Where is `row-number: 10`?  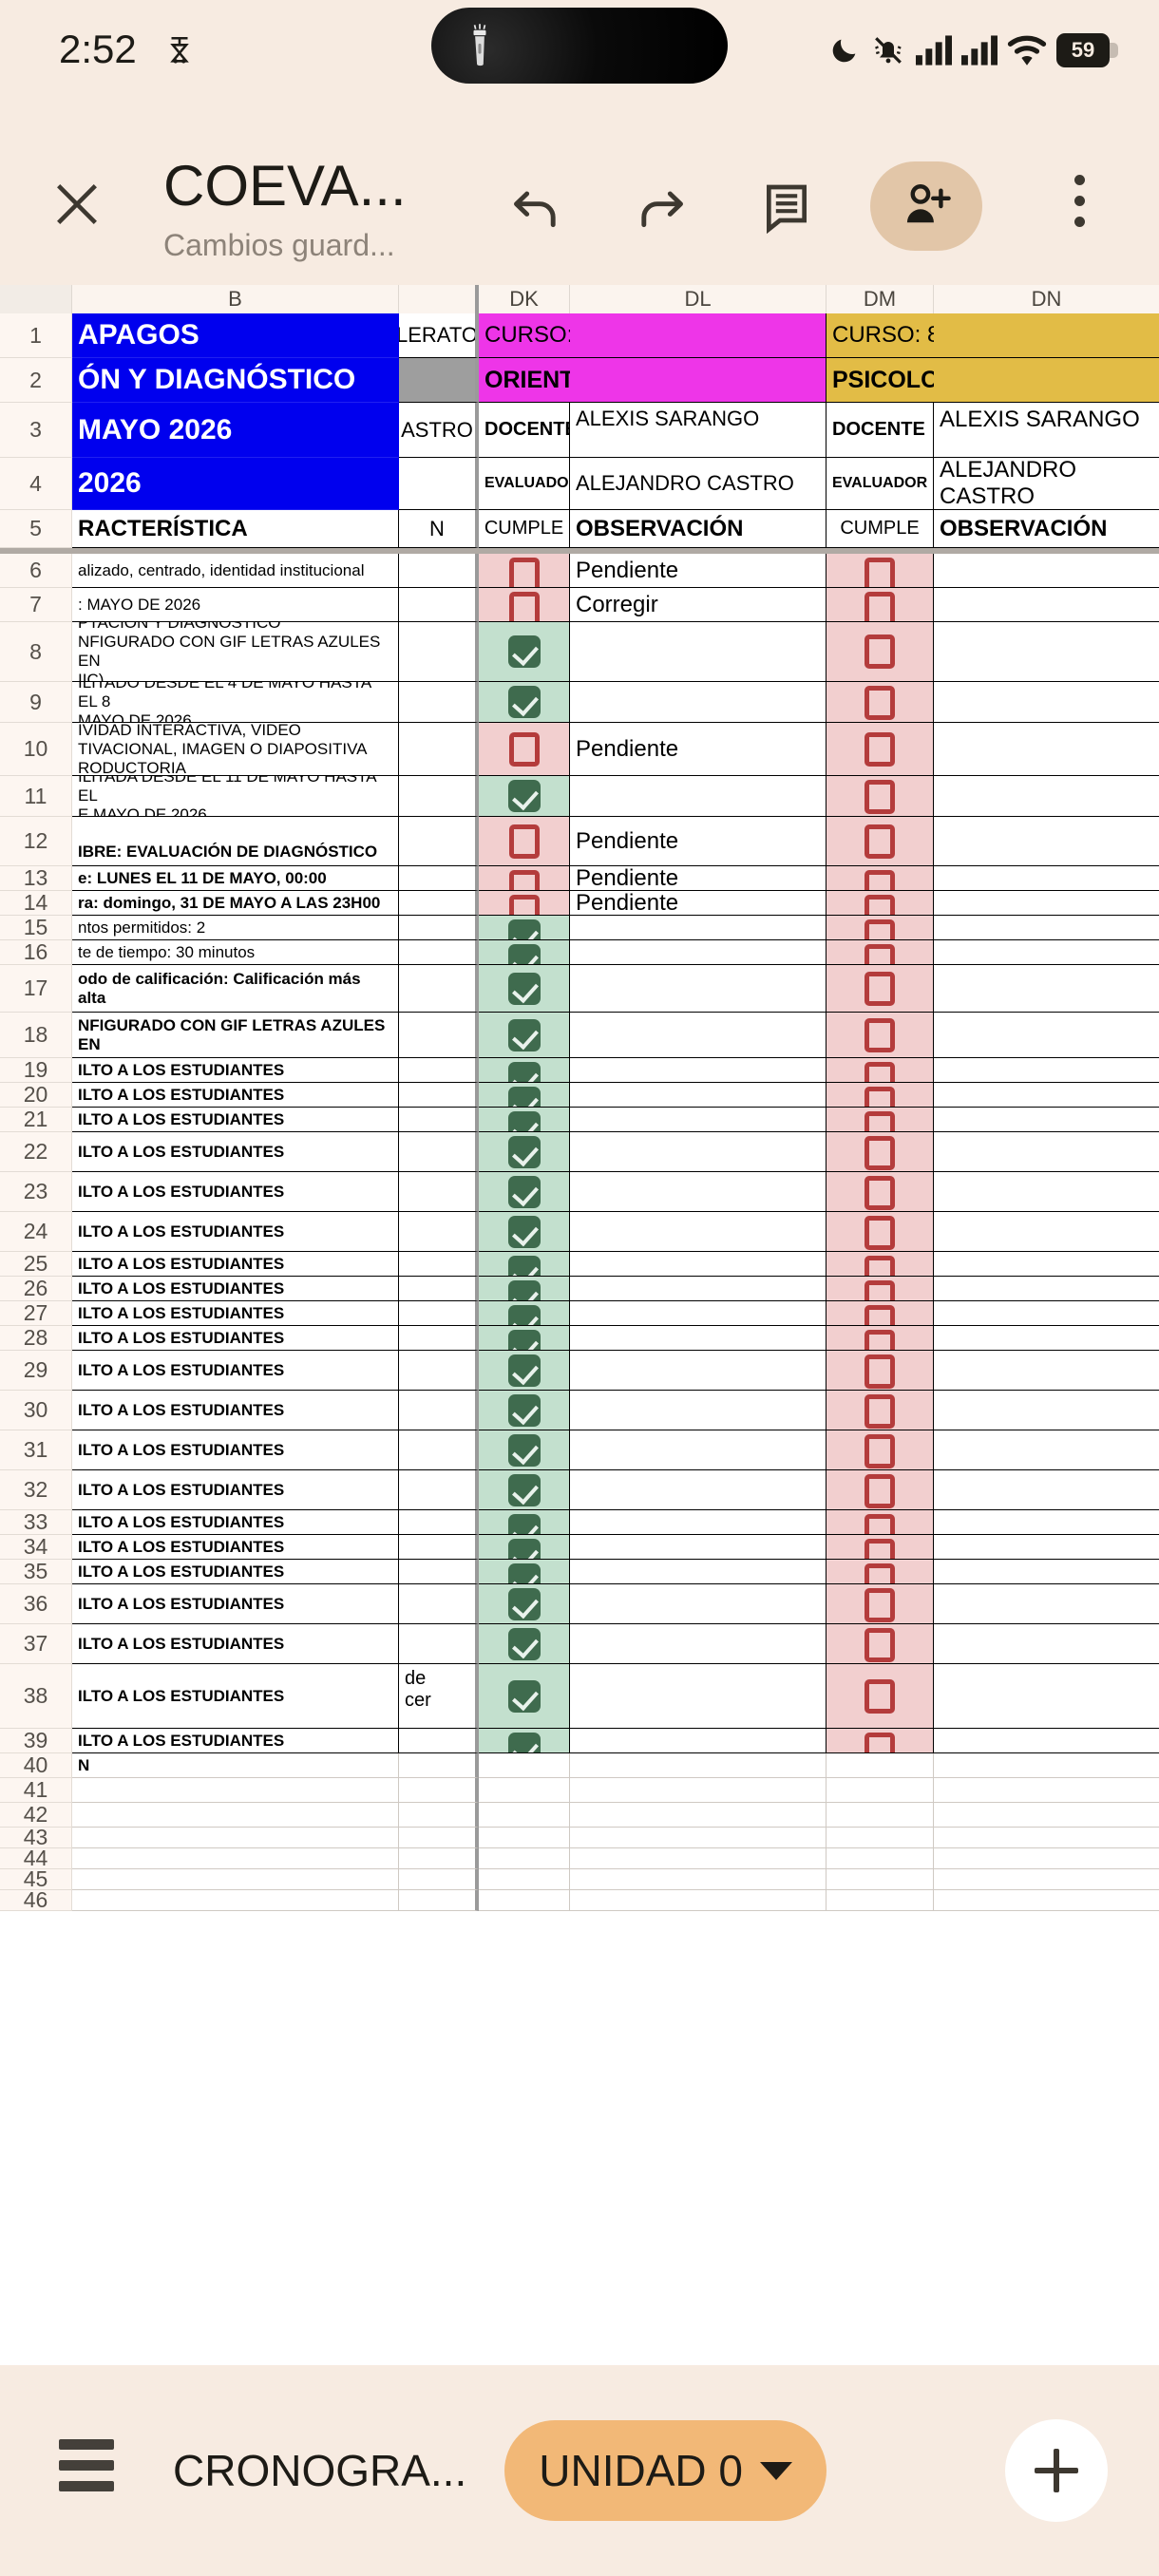 row-number: 10 is located at coordinates (36, 749).